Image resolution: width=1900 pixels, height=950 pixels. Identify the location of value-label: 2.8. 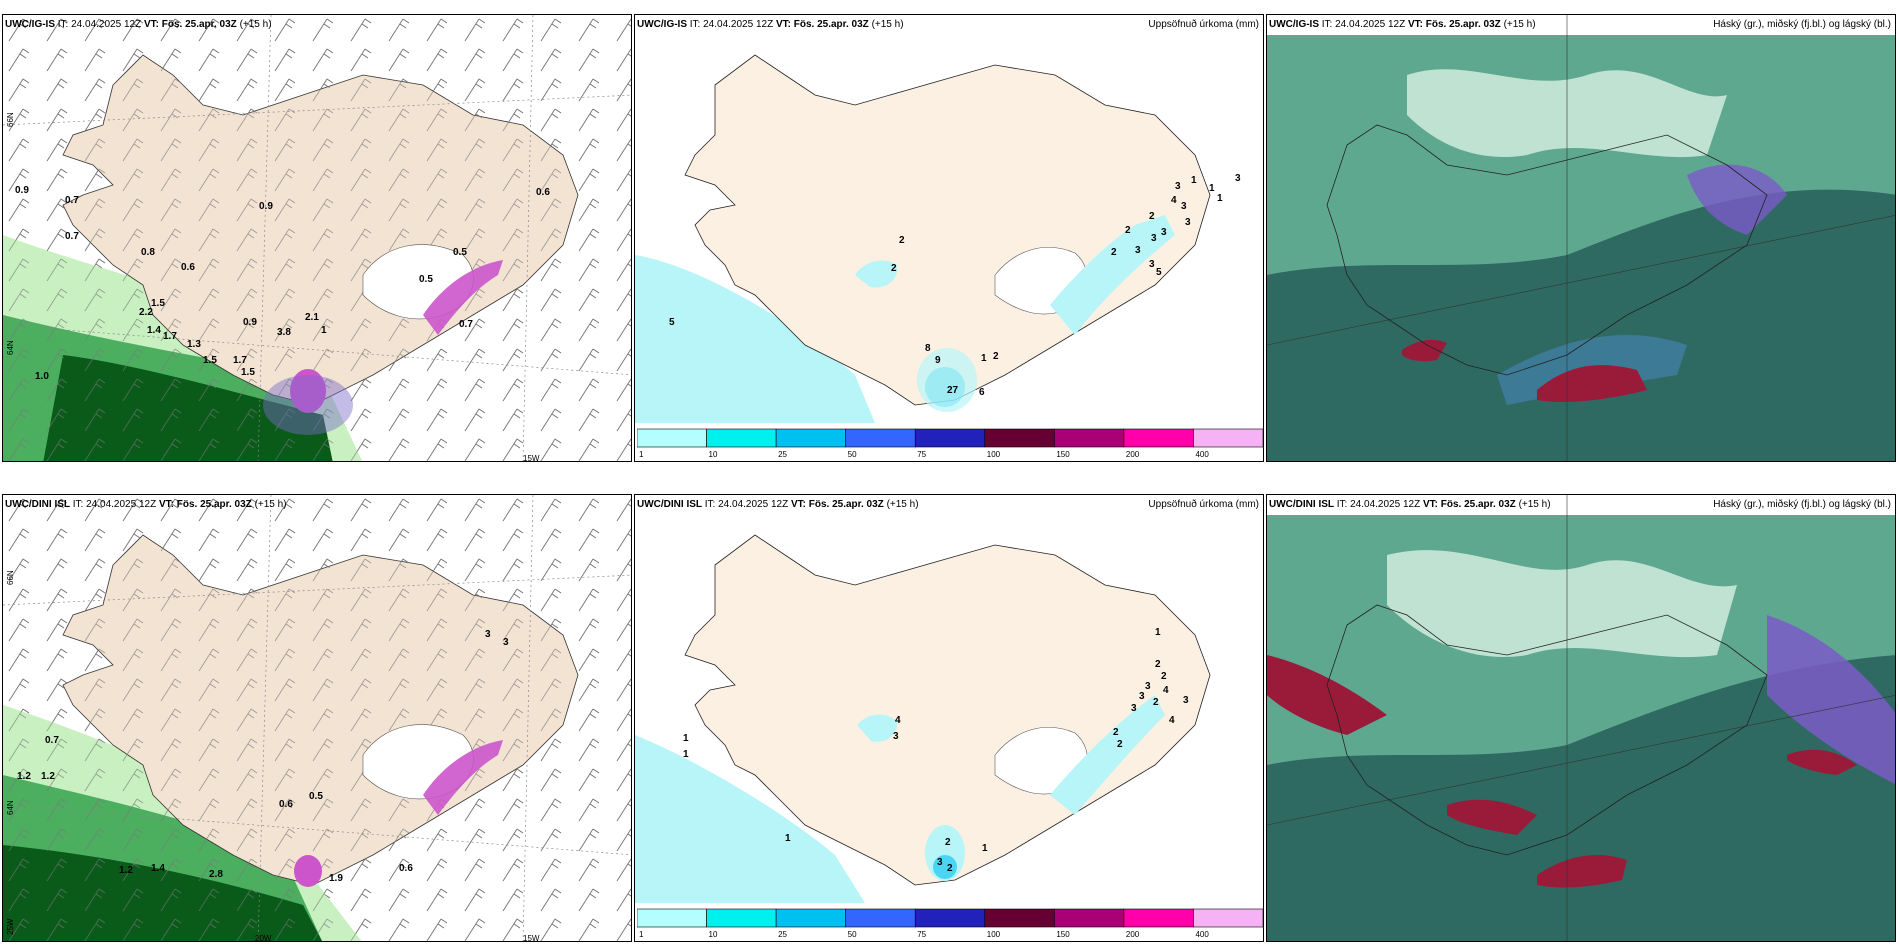
(216, 874).